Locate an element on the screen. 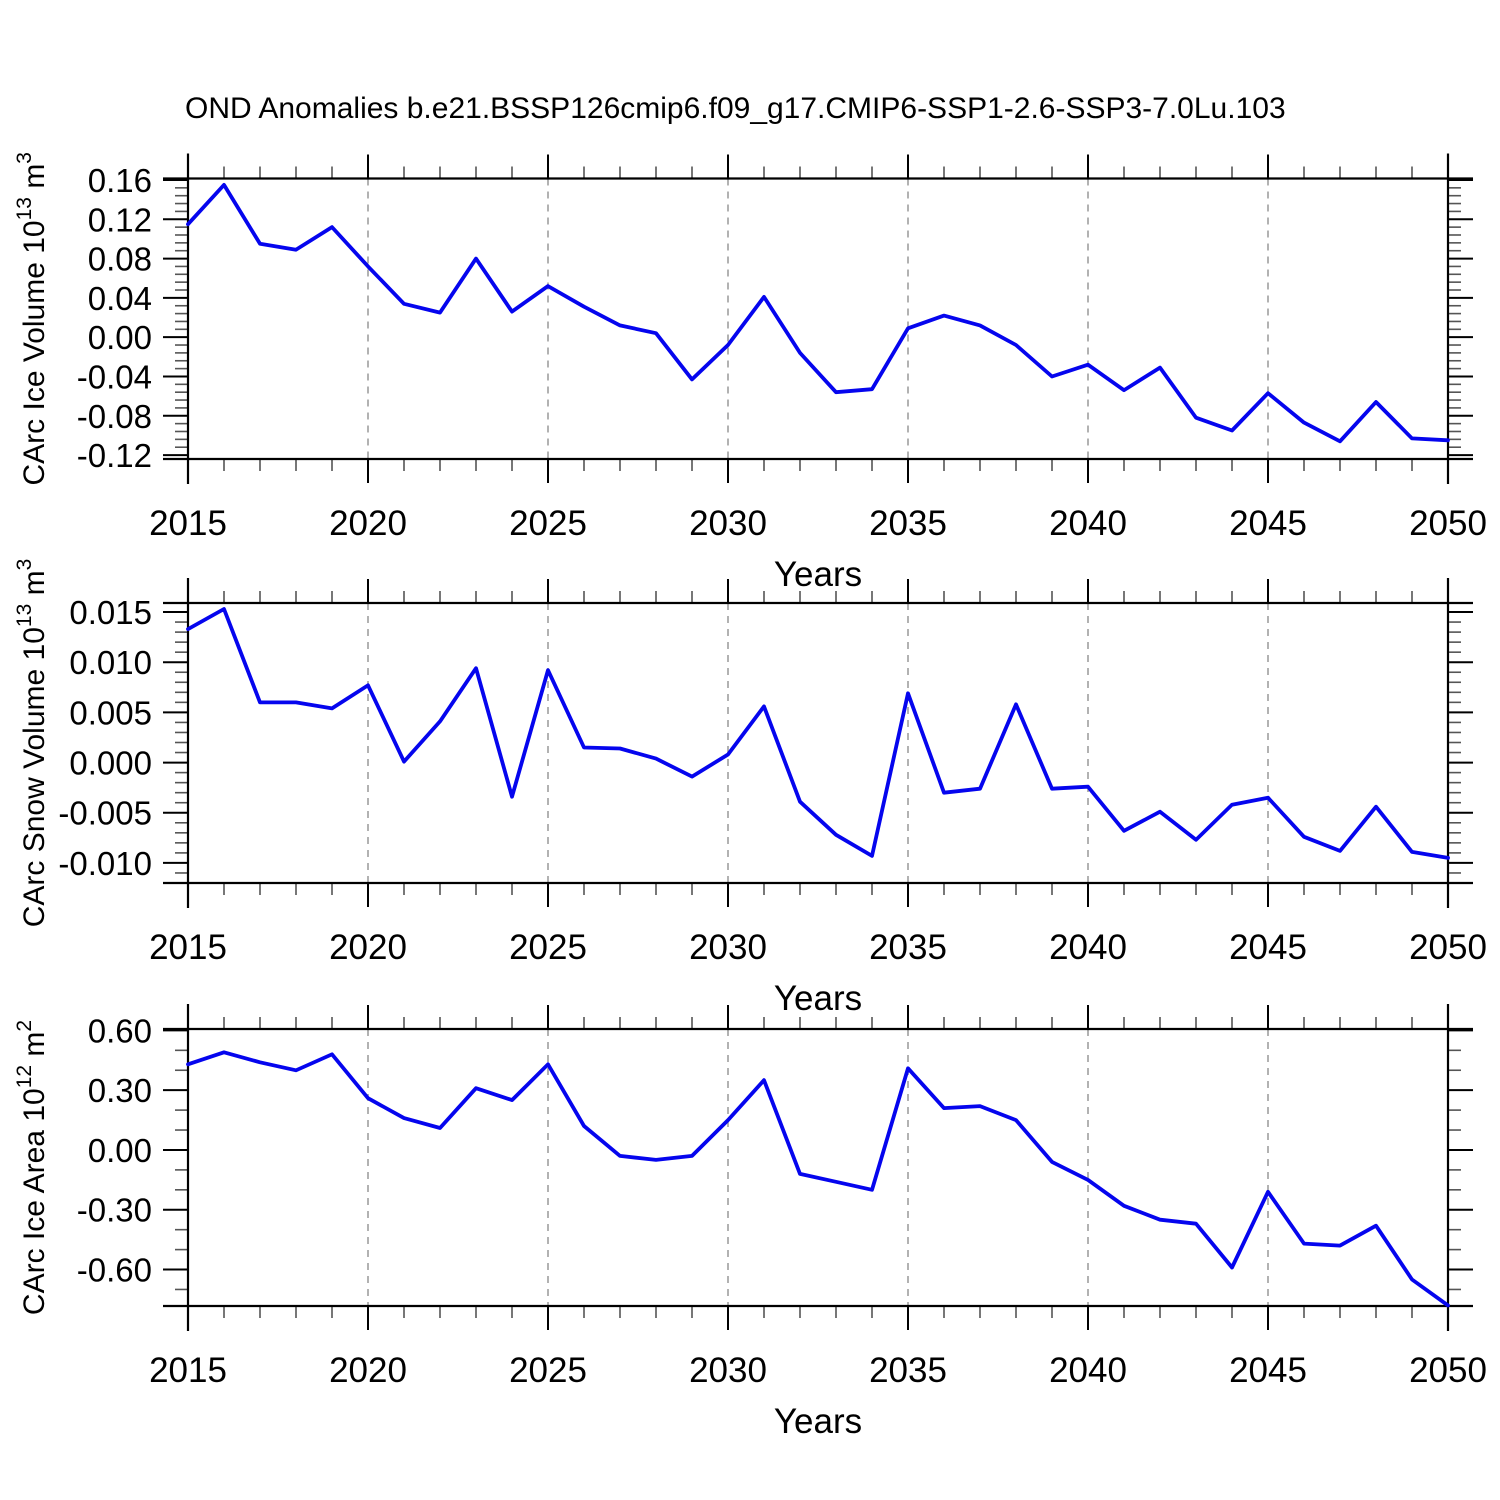 This screenshot has width=1500, height=1500. y-tick-label: -0.08 is located at coordinates (114, 416).